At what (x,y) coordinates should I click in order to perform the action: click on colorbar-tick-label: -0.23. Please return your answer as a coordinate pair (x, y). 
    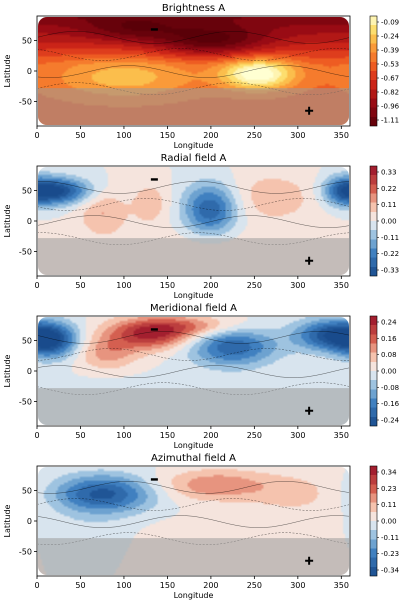
    Looking at the image, I should click on (390, 554).